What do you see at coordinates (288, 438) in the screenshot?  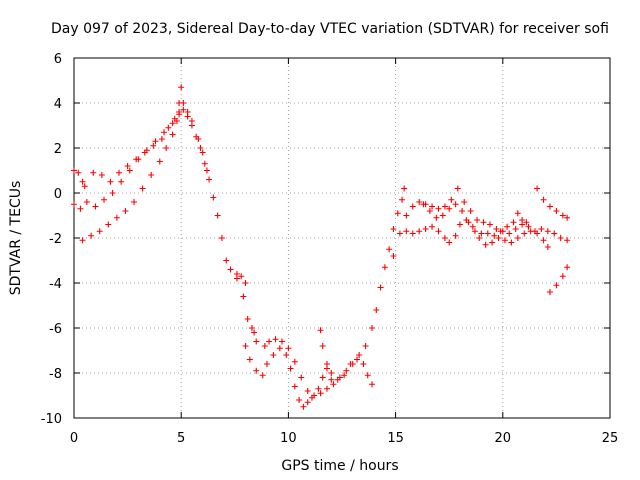 I see `x-tick-label: 10` at bounding box center [288, 438].